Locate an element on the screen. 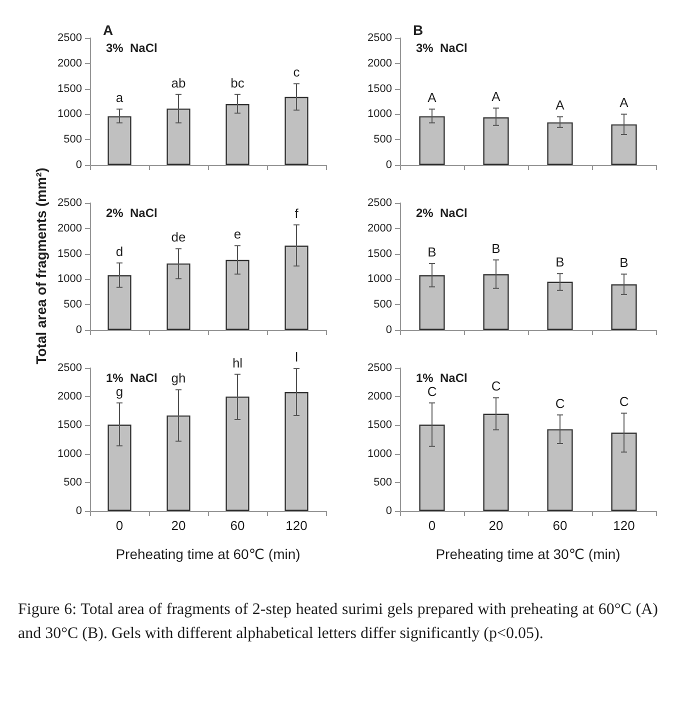  annotation: l is located at coordinates (296, 357).